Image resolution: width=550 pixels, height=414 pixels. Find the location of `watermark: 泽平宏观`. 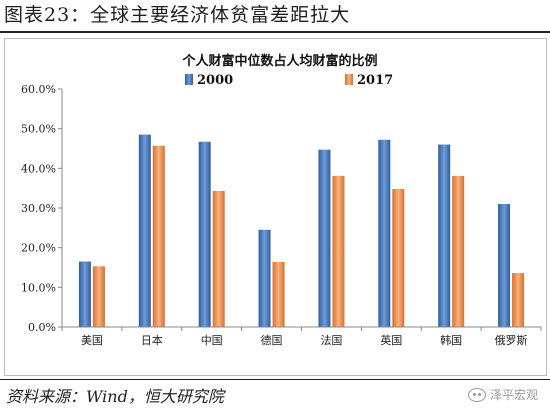

watermark: 泽平宏观 is located at coordinates (502, 394).